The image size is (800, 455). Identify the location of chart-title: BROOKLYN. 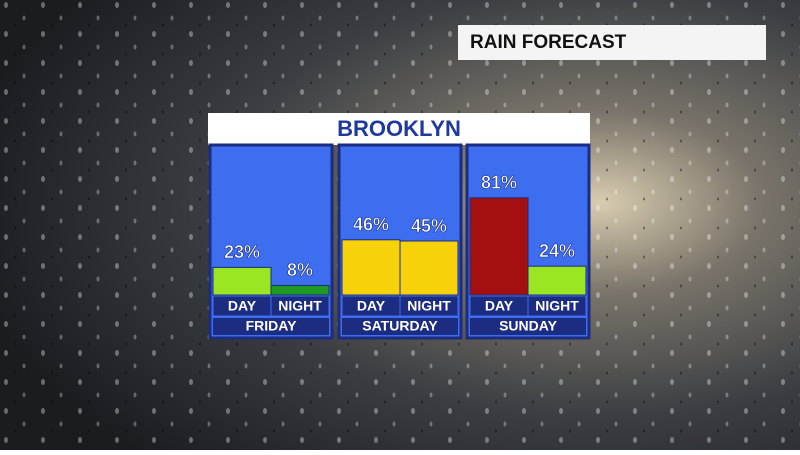
(399, 128).